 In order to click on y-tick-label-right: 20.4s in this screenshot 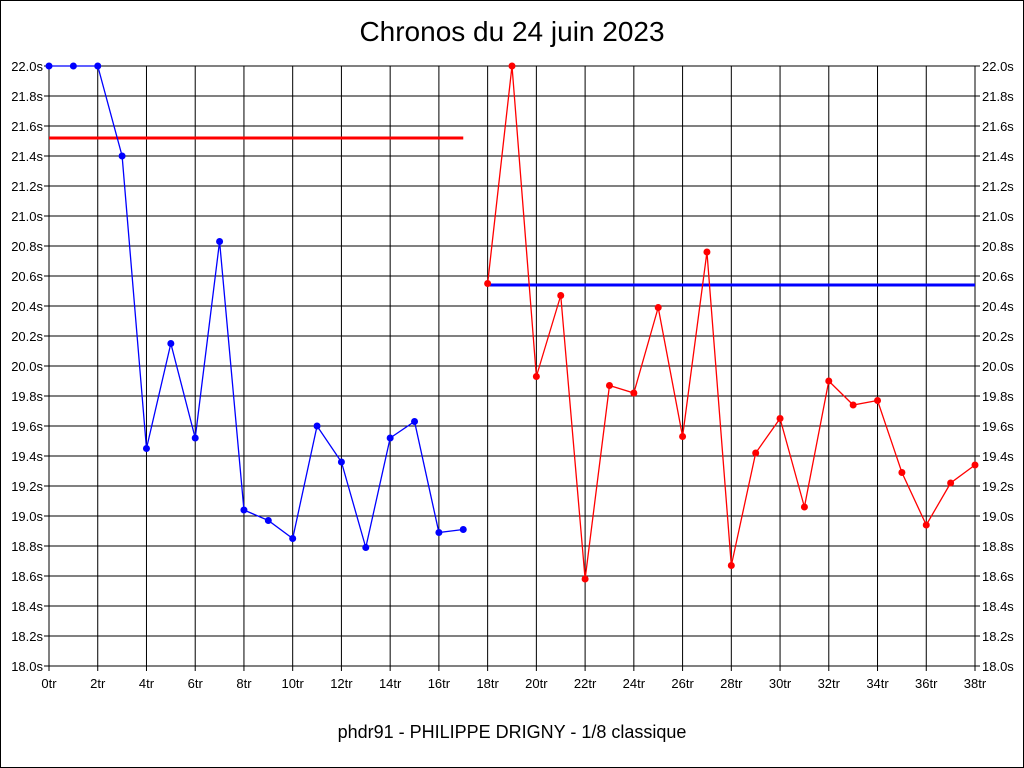, I will do `click(998, 306)`.